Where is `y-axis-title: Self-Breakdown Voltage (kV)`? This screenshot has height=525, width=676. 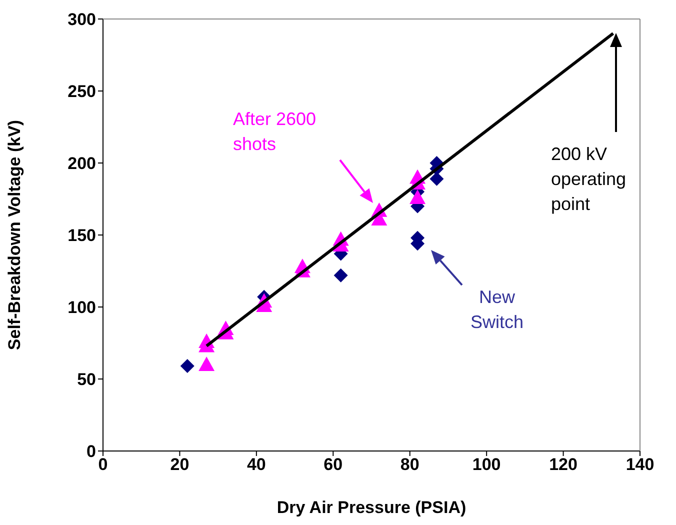 y-axis-title: Self-Breakdown Voltage (kV) is located at coordinates (14, 235).